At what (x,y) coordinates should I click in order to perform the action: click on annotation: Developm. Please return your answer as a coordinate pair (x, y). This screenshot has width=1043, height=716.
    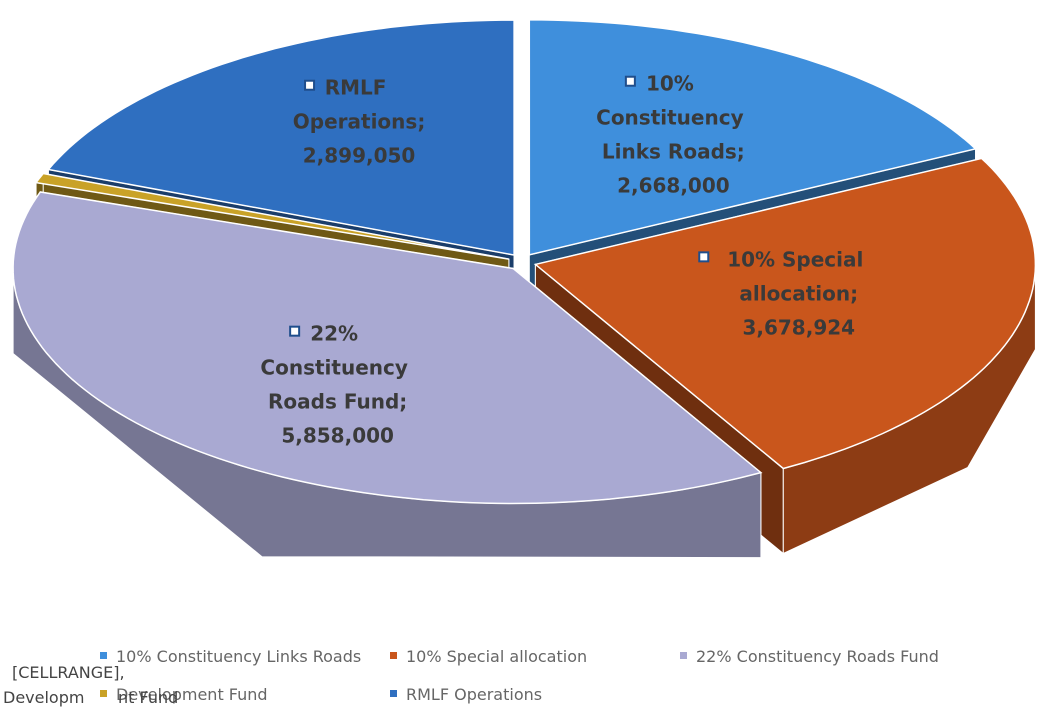
    Looking at the image, I should click on (43, 697).